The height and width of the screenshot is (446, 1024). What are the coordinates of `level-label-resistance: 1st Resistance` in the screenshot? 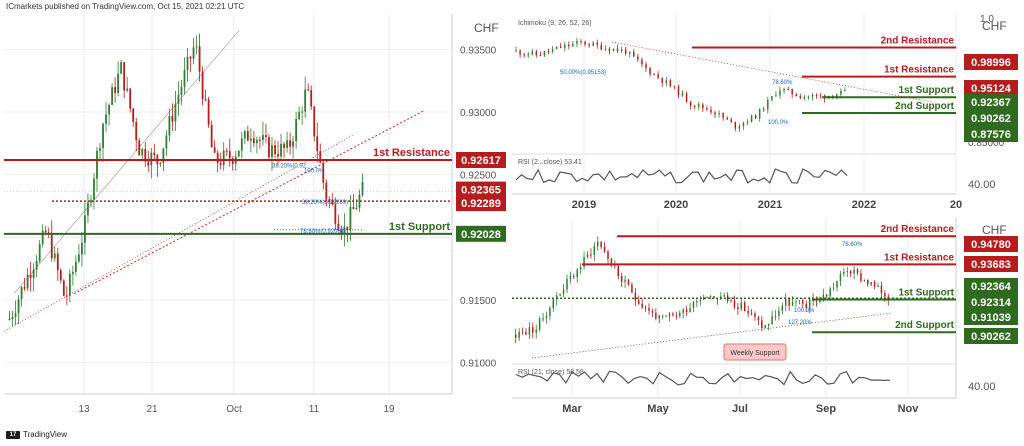 It's located at (919, 257).